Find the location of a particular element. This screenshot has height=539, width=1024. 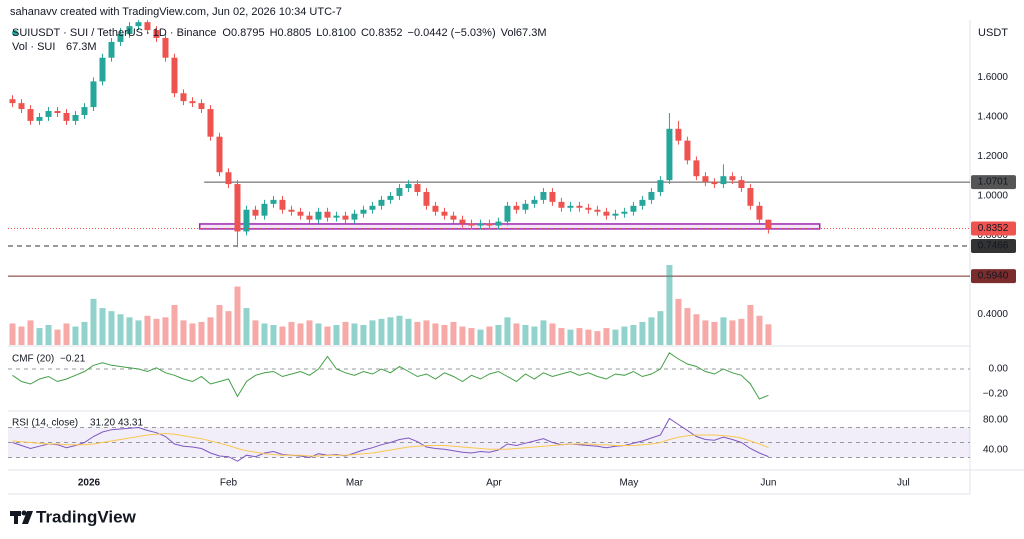

cmf-line is located at coordinates (390, 376).